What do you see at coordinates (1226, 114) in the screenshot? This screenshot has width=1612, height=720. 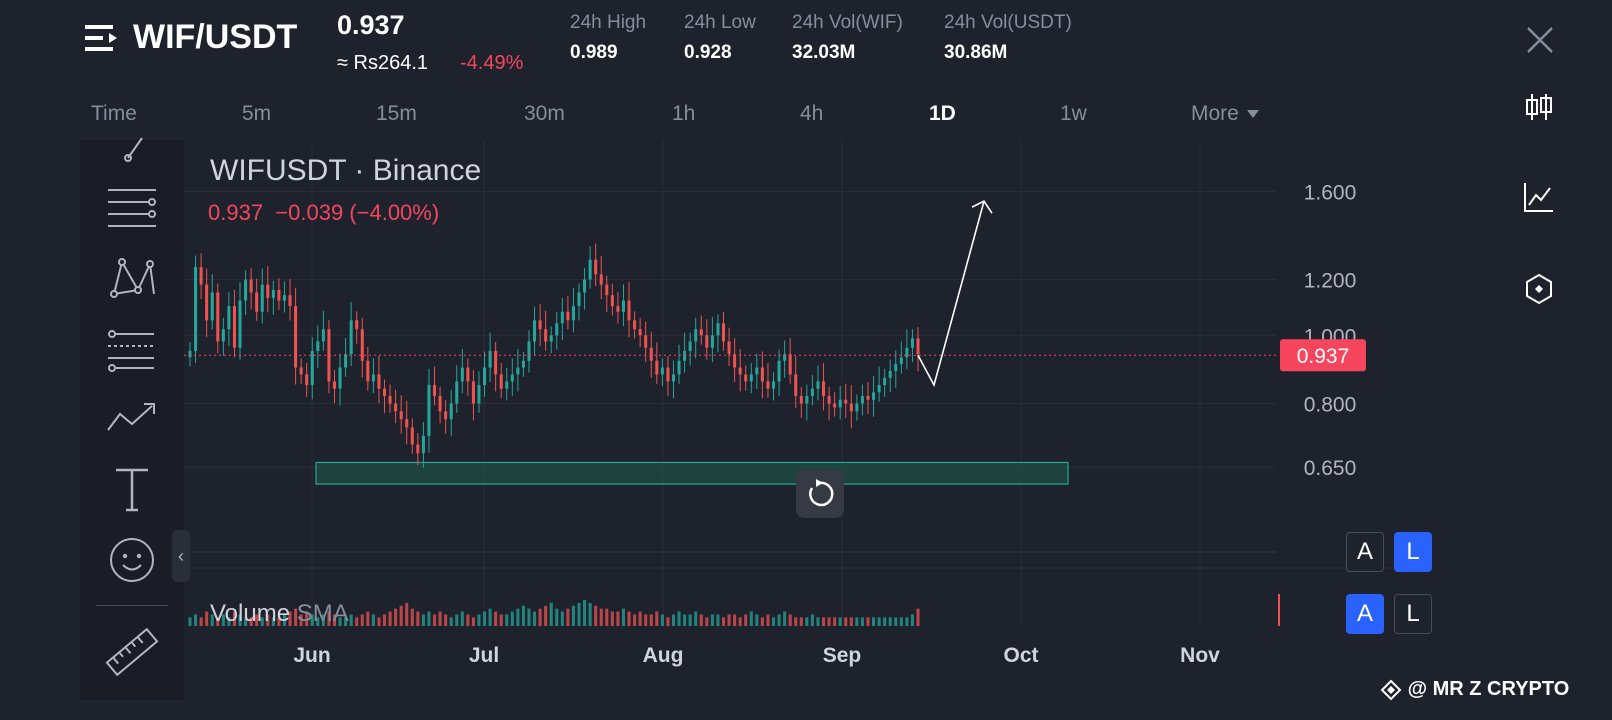 I see `tab-more: More` at bounding box center [1226, 114].